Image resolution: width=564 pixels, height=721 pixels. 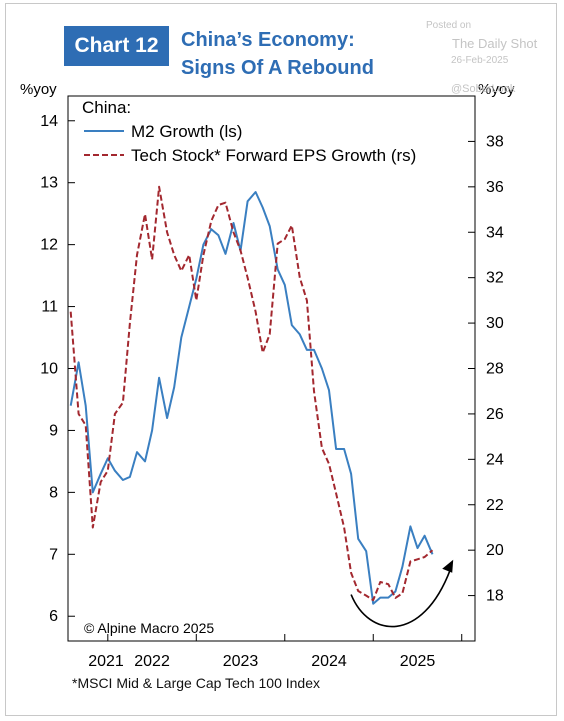 What do you see at coordinates (149, 628) in the screenshot?
I see `copyright-label: © Alpine Macro 2025` at bounding box center [149, 628].